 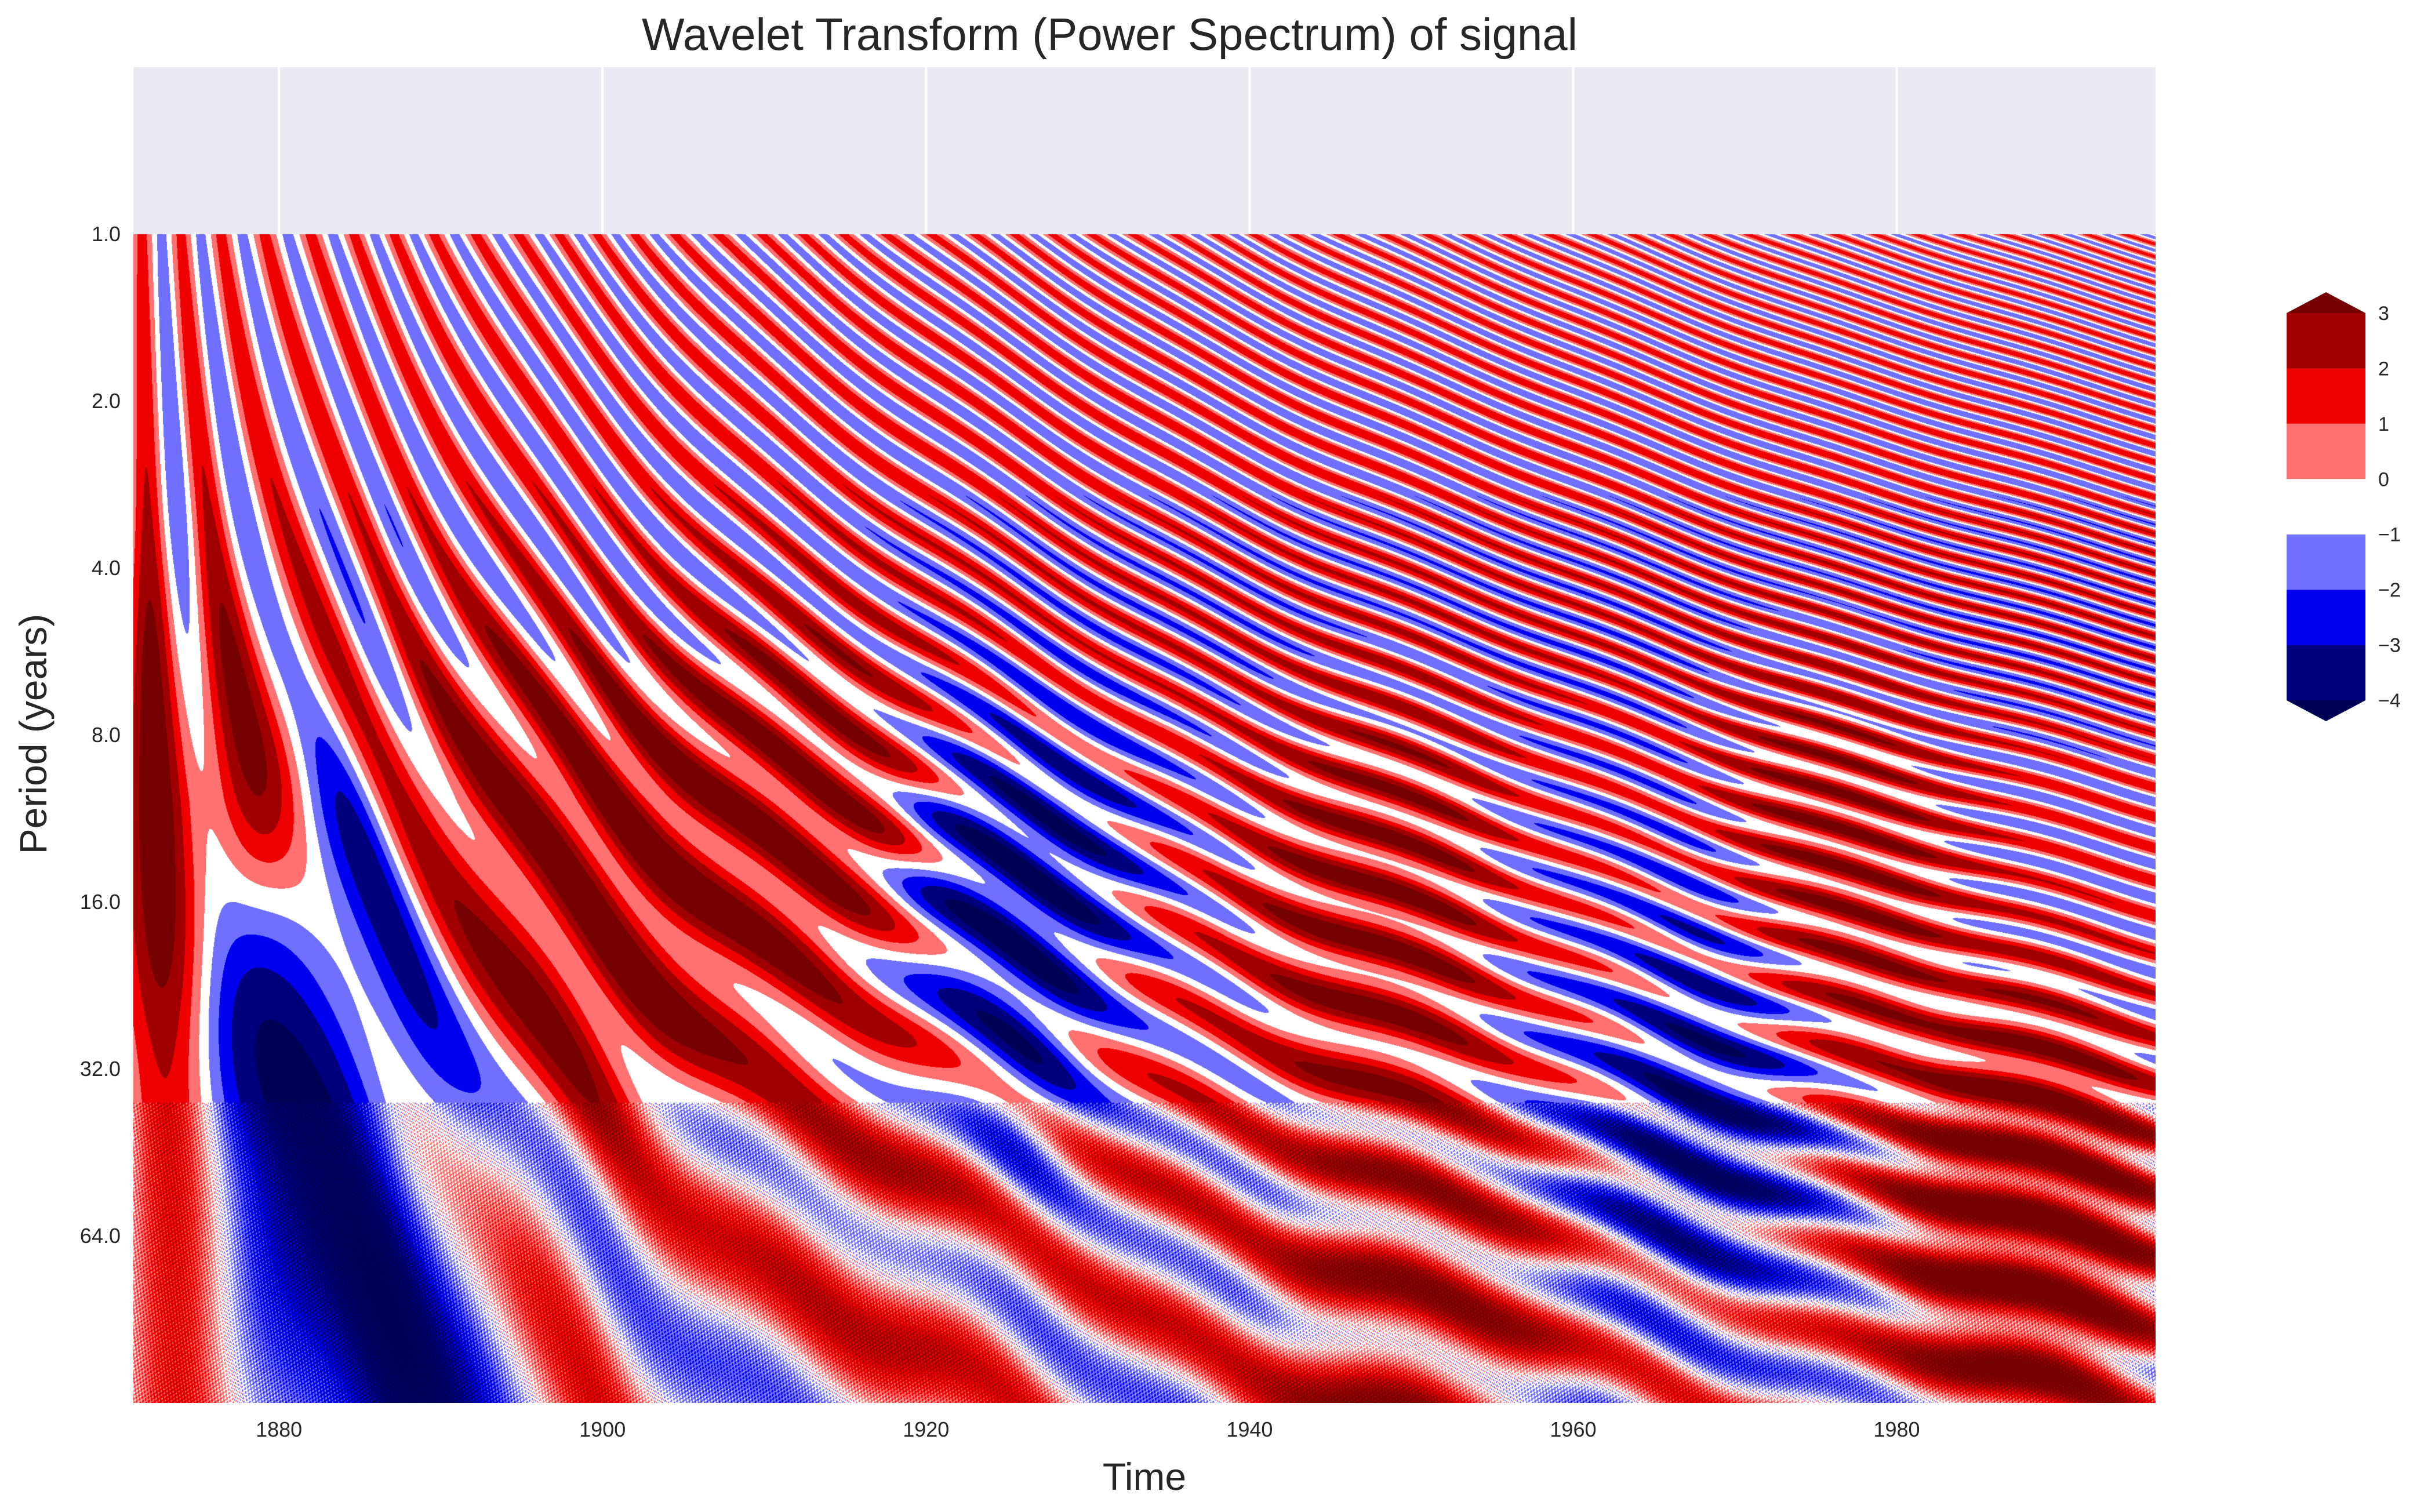 What do you see at coordinates (100, 1069) in the screenshot?
I see `y-tick-label-32.0: 32.0` at bounding box center [100, 1069].